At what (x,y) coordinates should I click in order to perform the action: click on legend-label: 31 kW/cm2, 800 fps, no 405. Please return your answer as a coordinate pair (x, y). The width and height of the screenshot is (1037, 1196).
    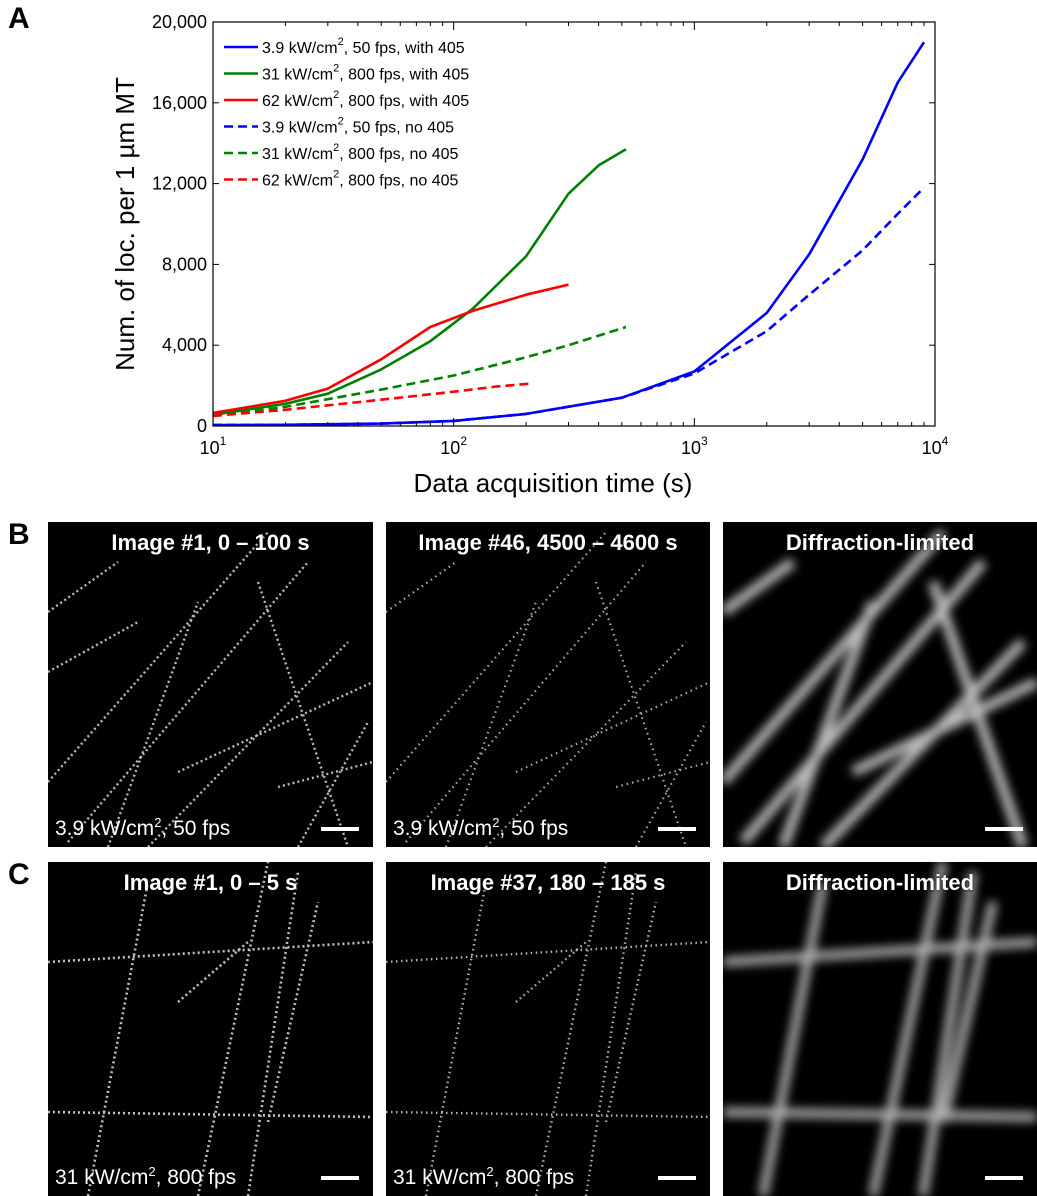
    Looking at the image, I should click on (360, 152).